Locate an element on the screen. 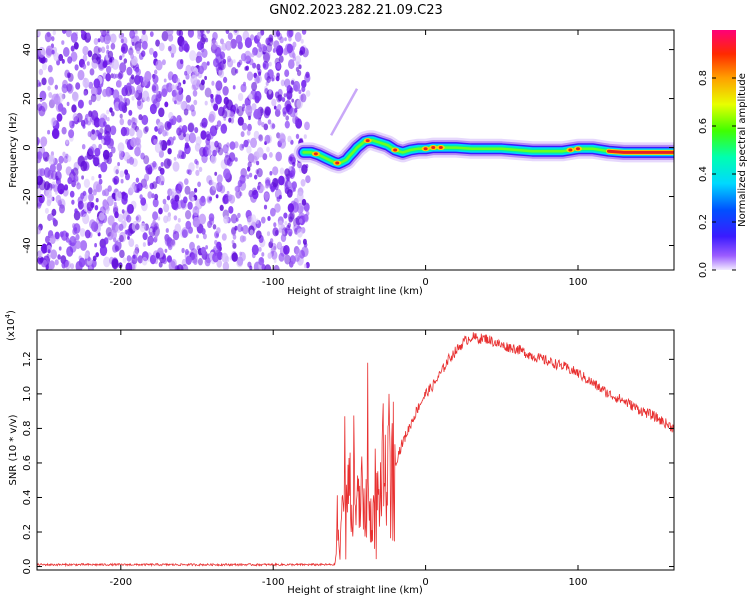  spectrogram-y-label: Frequency (Hz) is located at coordinates (13, 150).